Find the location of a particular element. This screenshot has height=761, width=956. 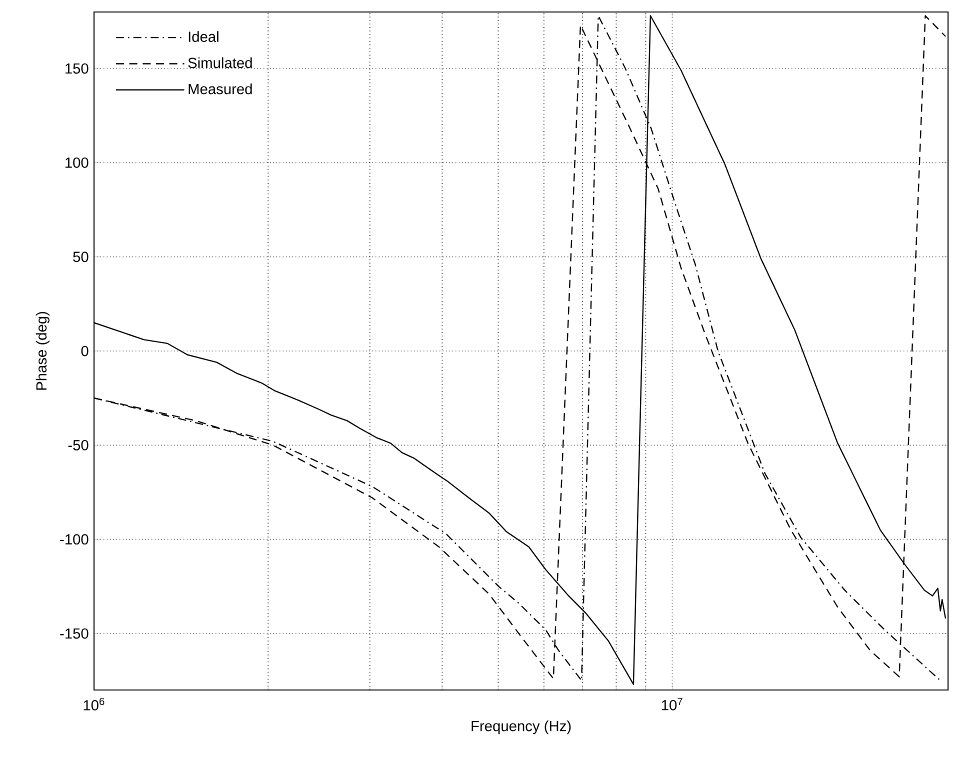

legend-label: Measured is located at coordinates (220, 88).